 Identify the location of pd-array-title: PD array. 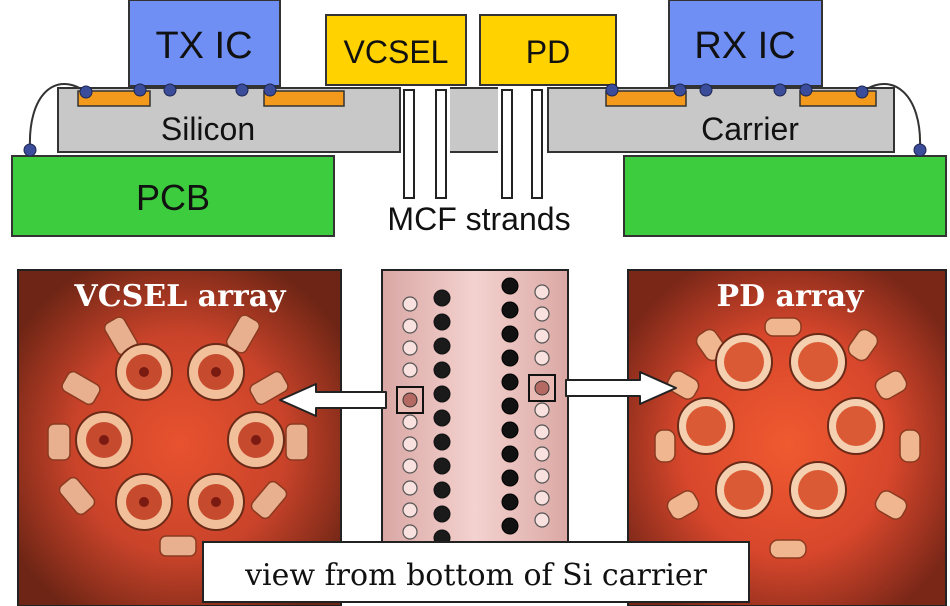
(791, 296).